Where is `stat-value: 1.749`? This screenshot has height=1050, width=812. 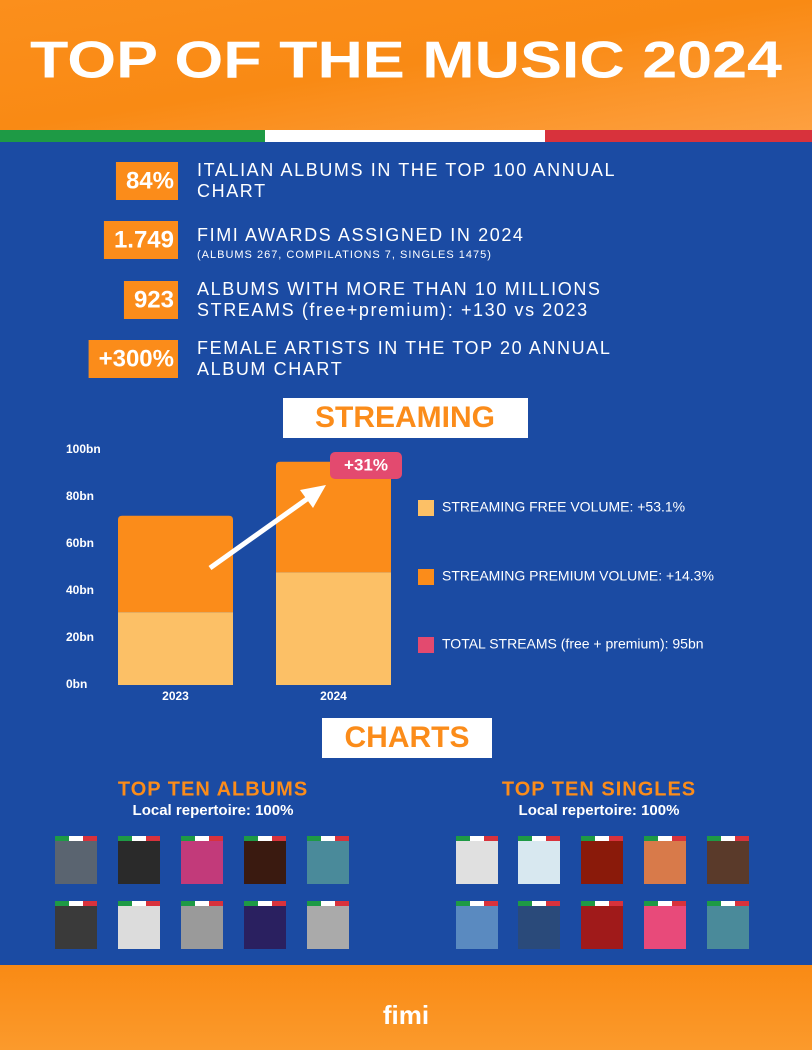
stat-value: 1.749 is located at coordinates (144, 239).